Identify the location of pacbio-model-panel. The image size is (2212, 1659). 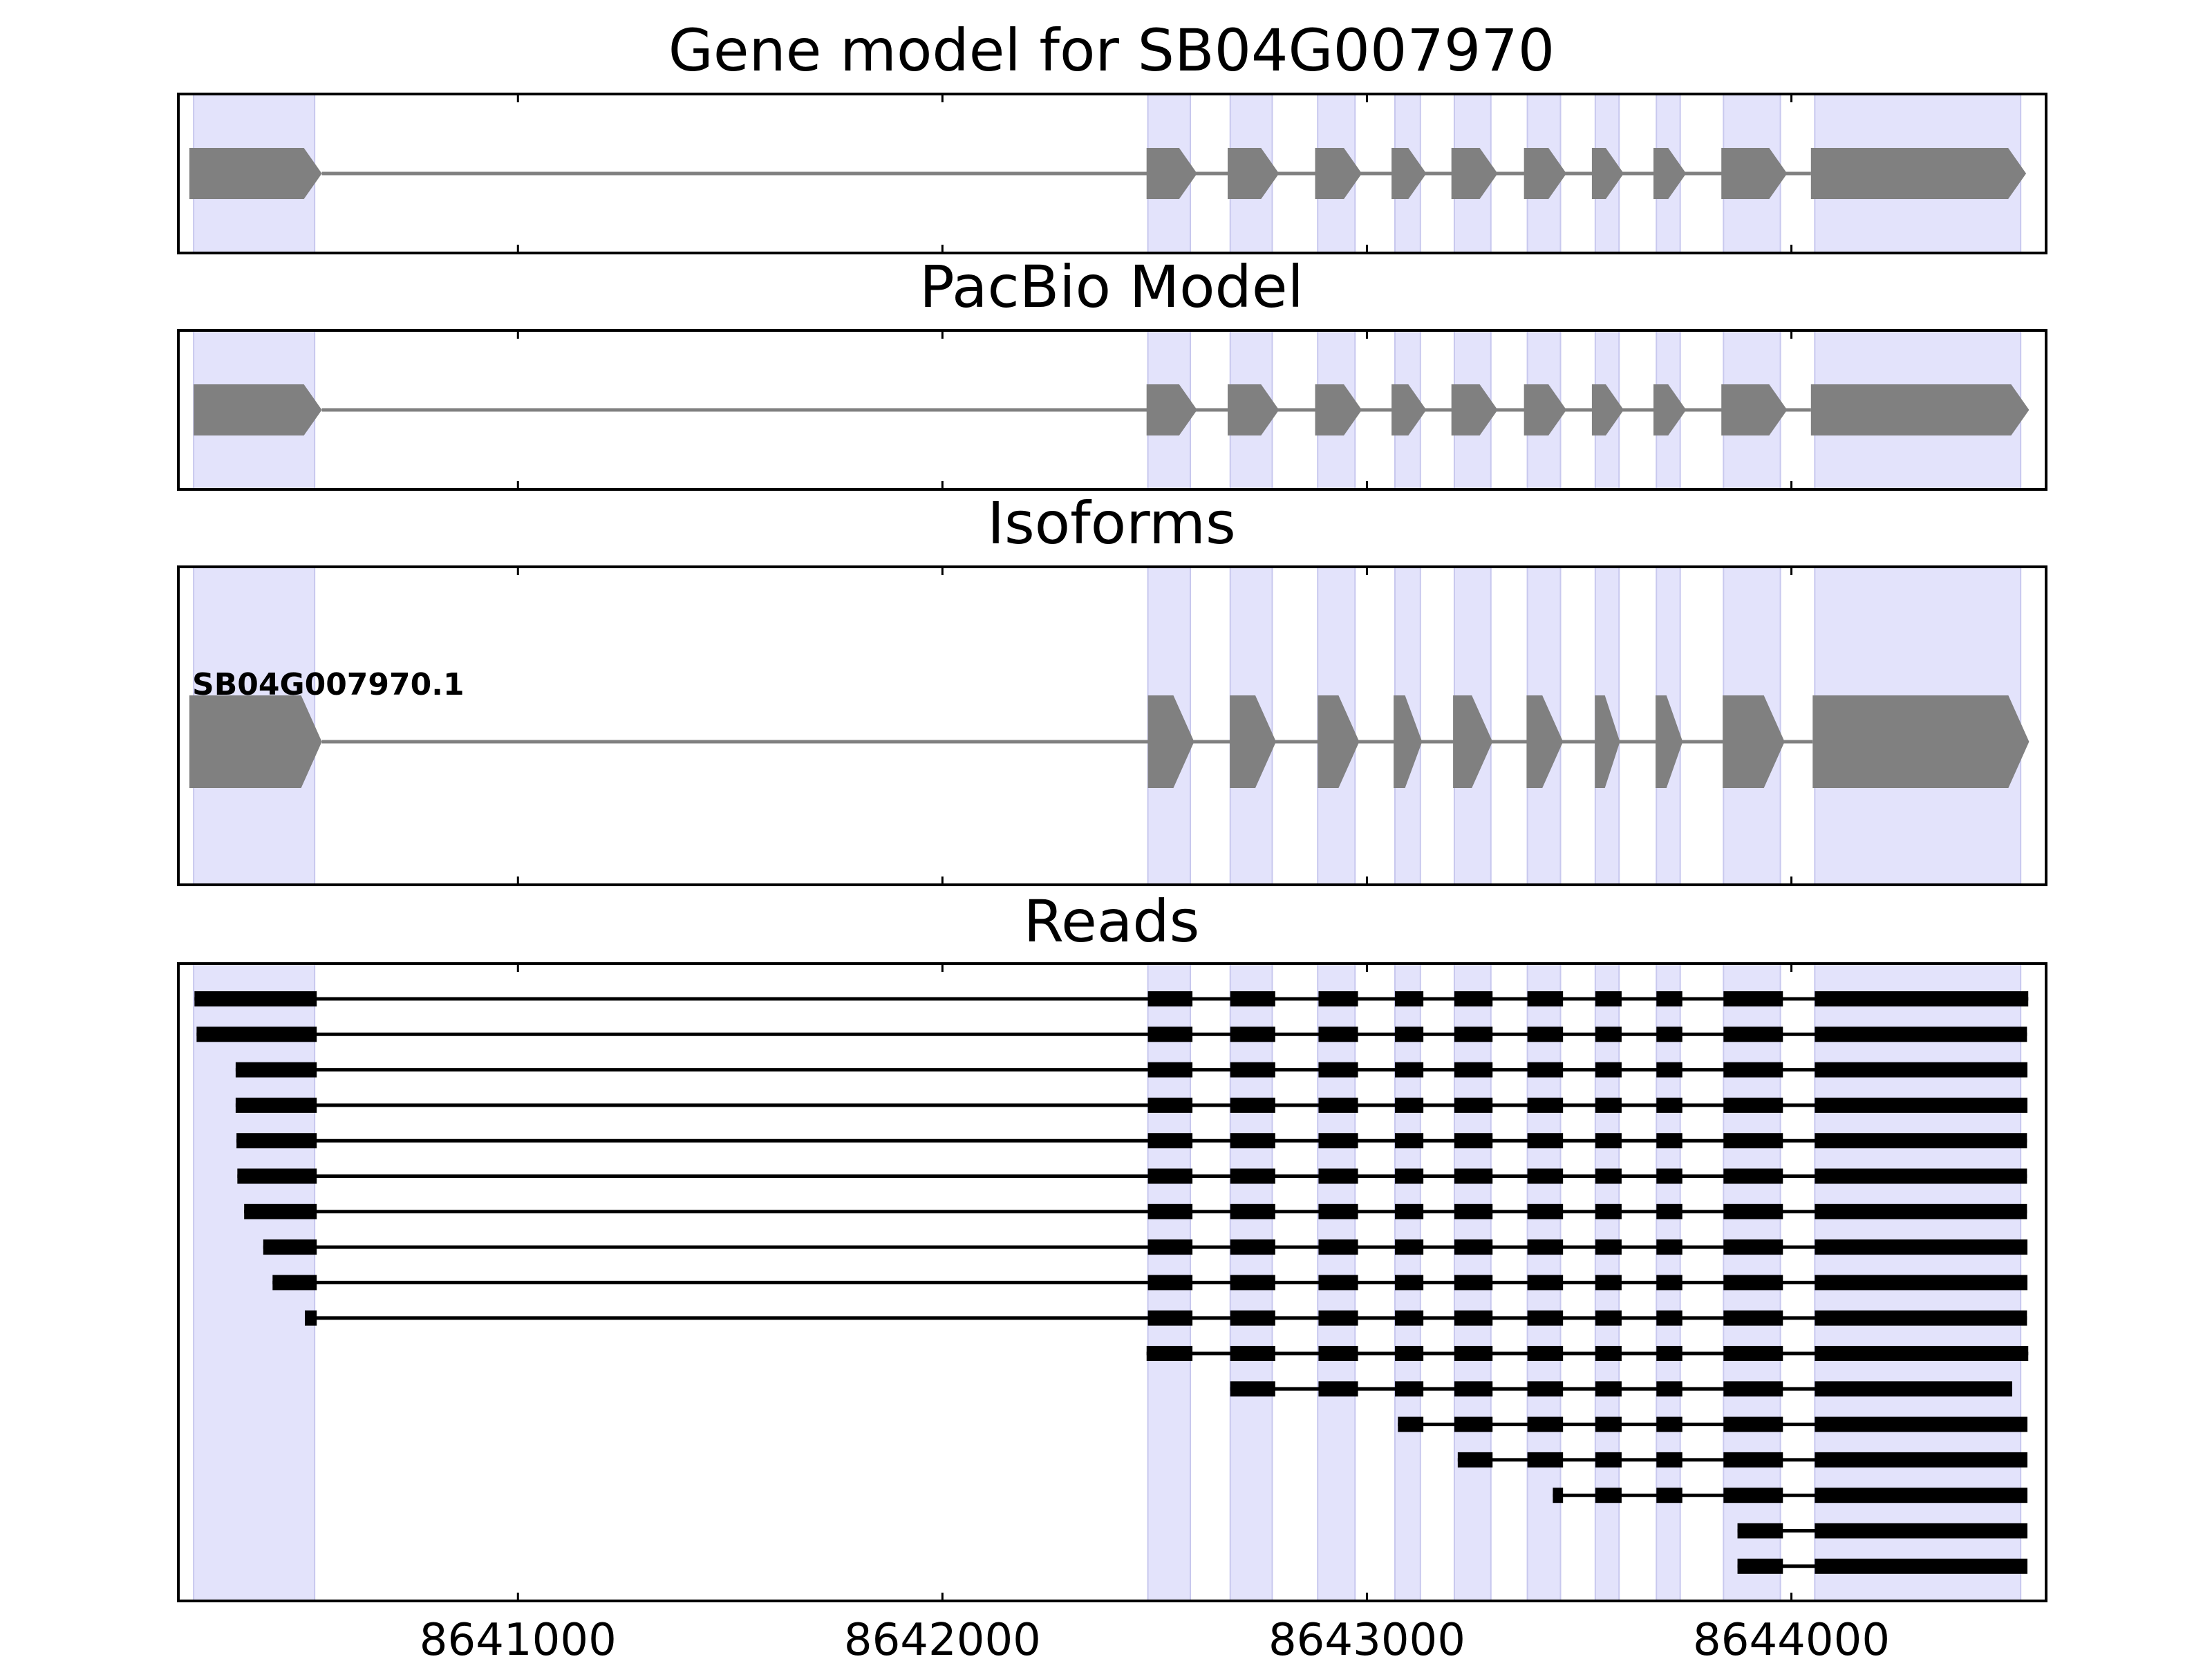
(1112, 410).